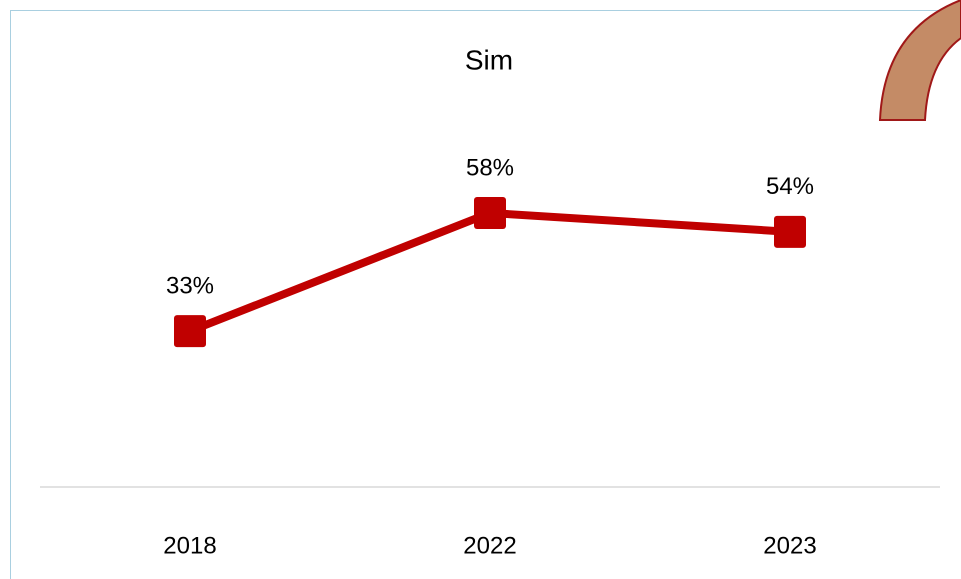 The height and width of the screenshot is (579, 961). What do you see at coordinates (189, 545) in the screenshot?
I see `x-tick-label: 2018` at bounding box center [189, 545].